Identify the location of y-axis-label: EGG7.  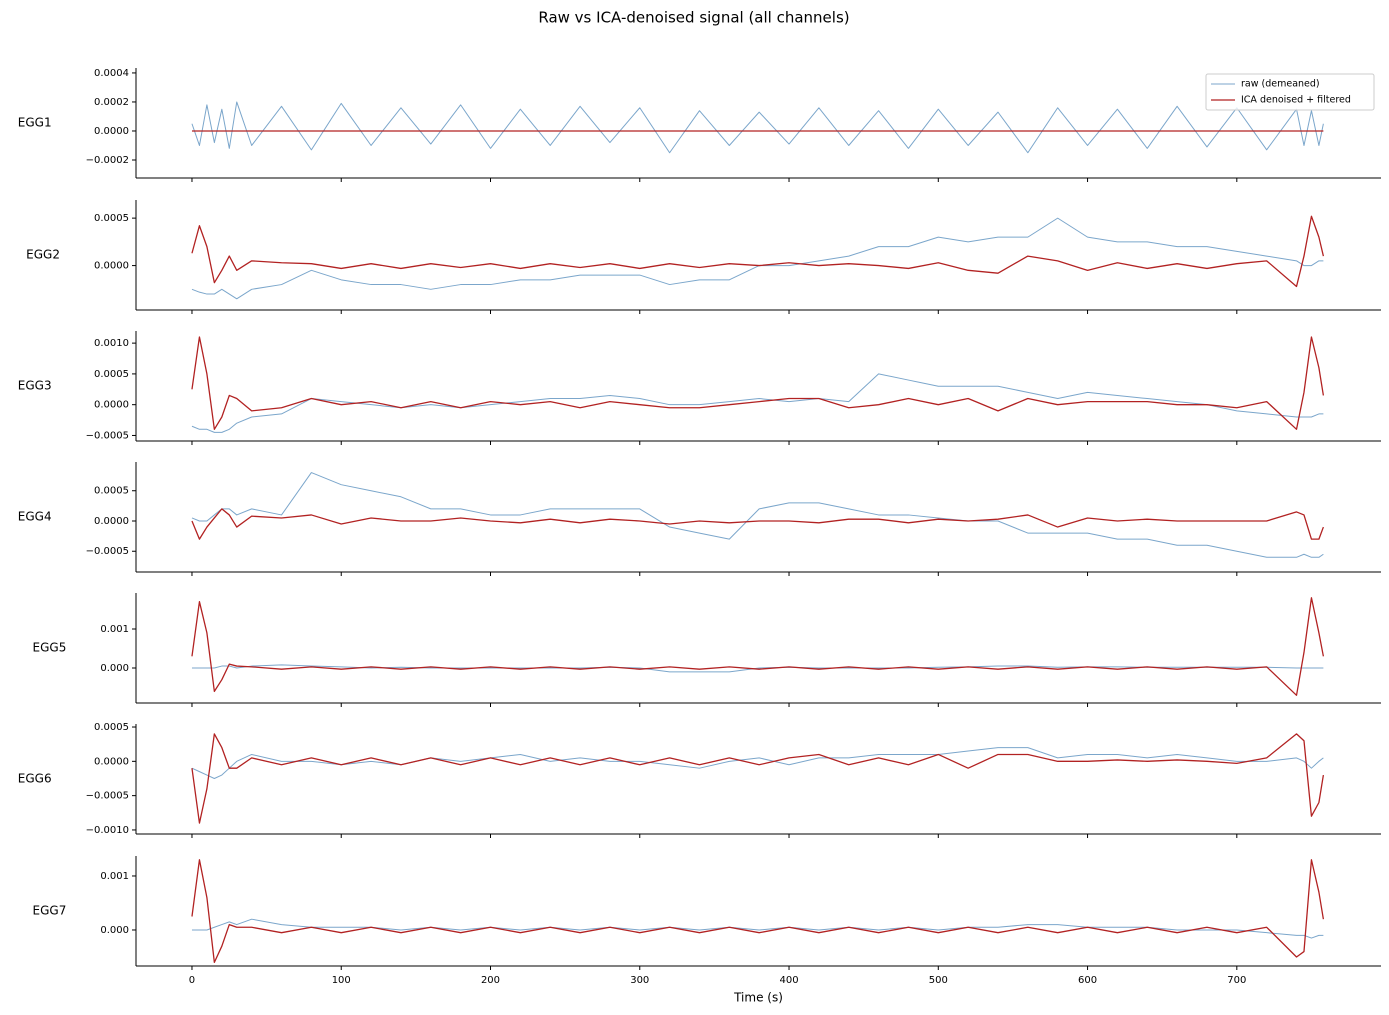
(50, 911).